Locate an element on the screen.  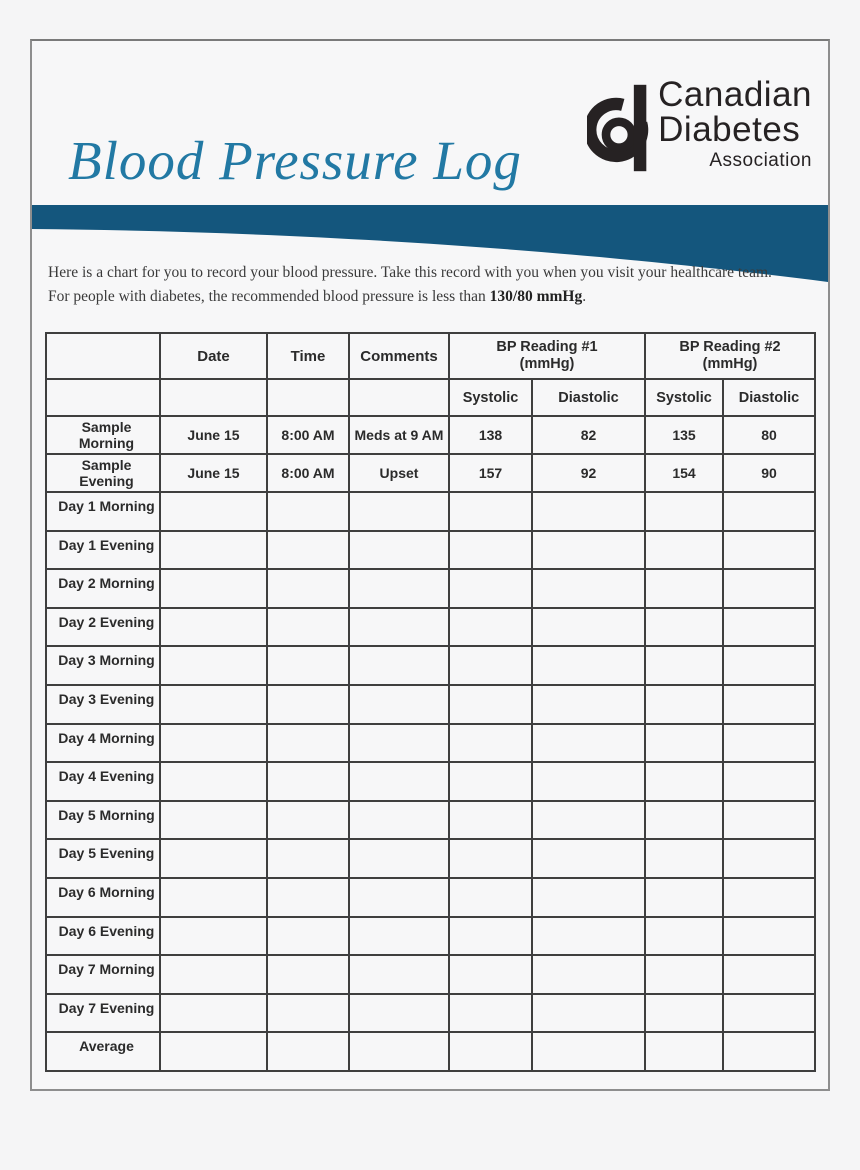
col-header-bp-reading-2: BP Reading #2 (mmHg) is located at coordinates (730, 356).